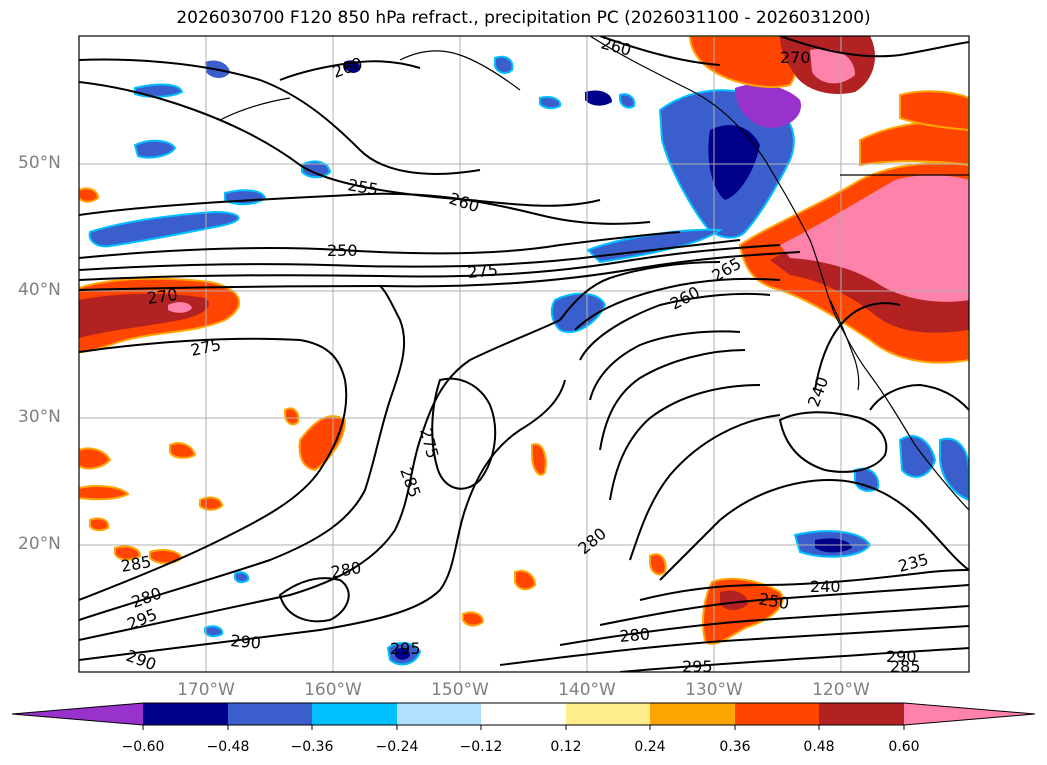 The height and width of the screenshot is (765, 1047). Describe the element at coordinates (228, 747) in the screenshot. I see `colorbar-tick-label: −0.48` at that location.